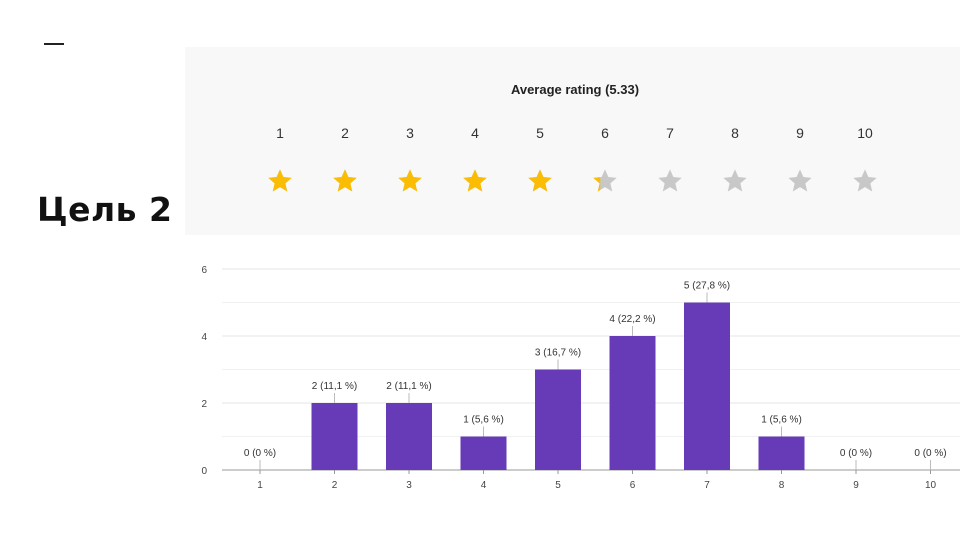  What do you see at coordinates (204, 471) in the screenshot?
I see `y-tick-label: 0` at bounding box center [204, 471].